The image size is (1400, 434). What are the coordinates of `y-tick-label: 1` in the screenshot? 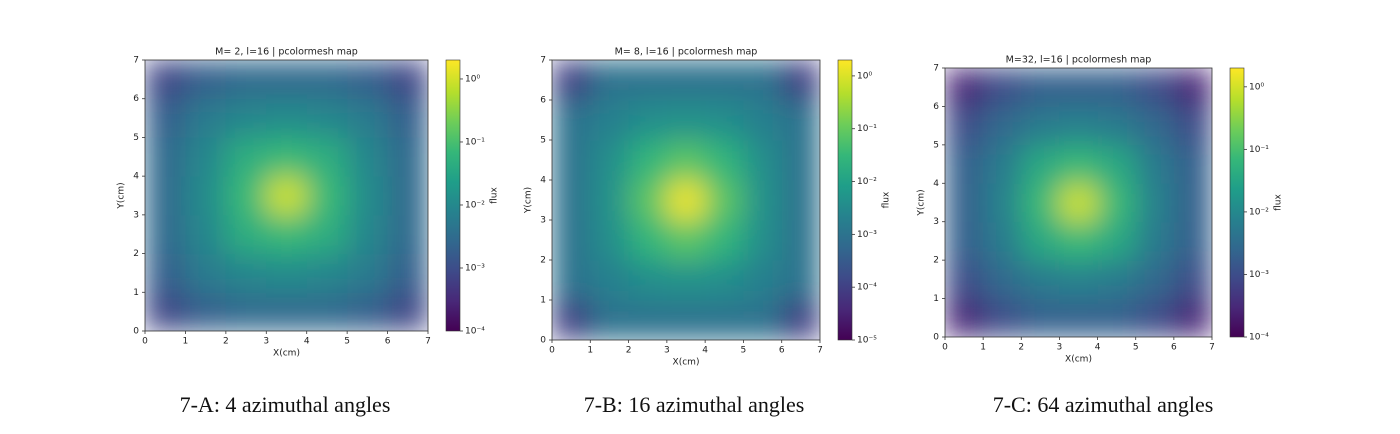 It's located at (936, 299).